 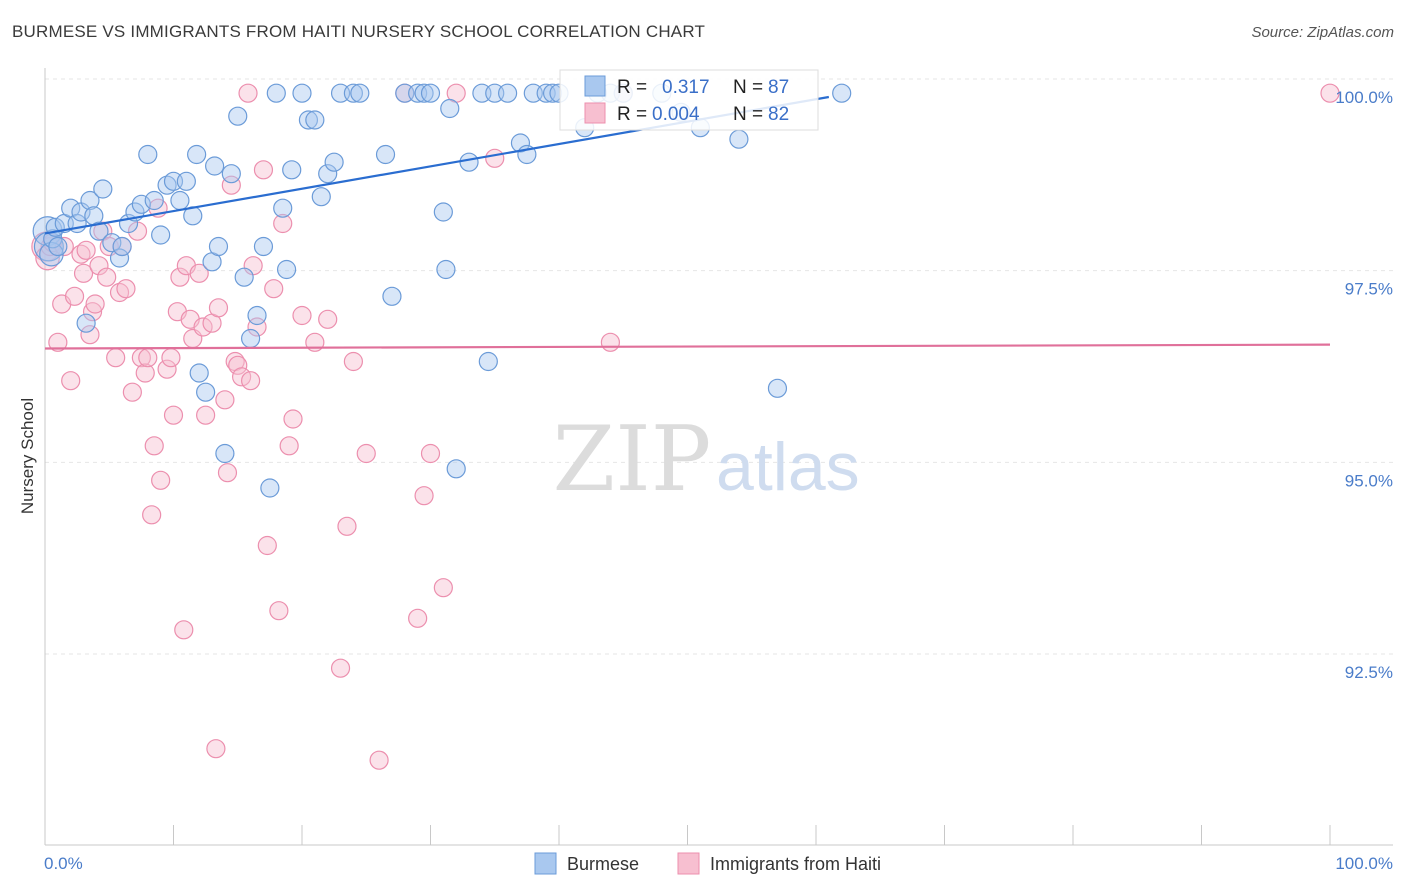 What do you see at coordinates (27, 456) in the screenshot?
I see `y-axis-label: Nursery School` at bounding box center [27, 456].